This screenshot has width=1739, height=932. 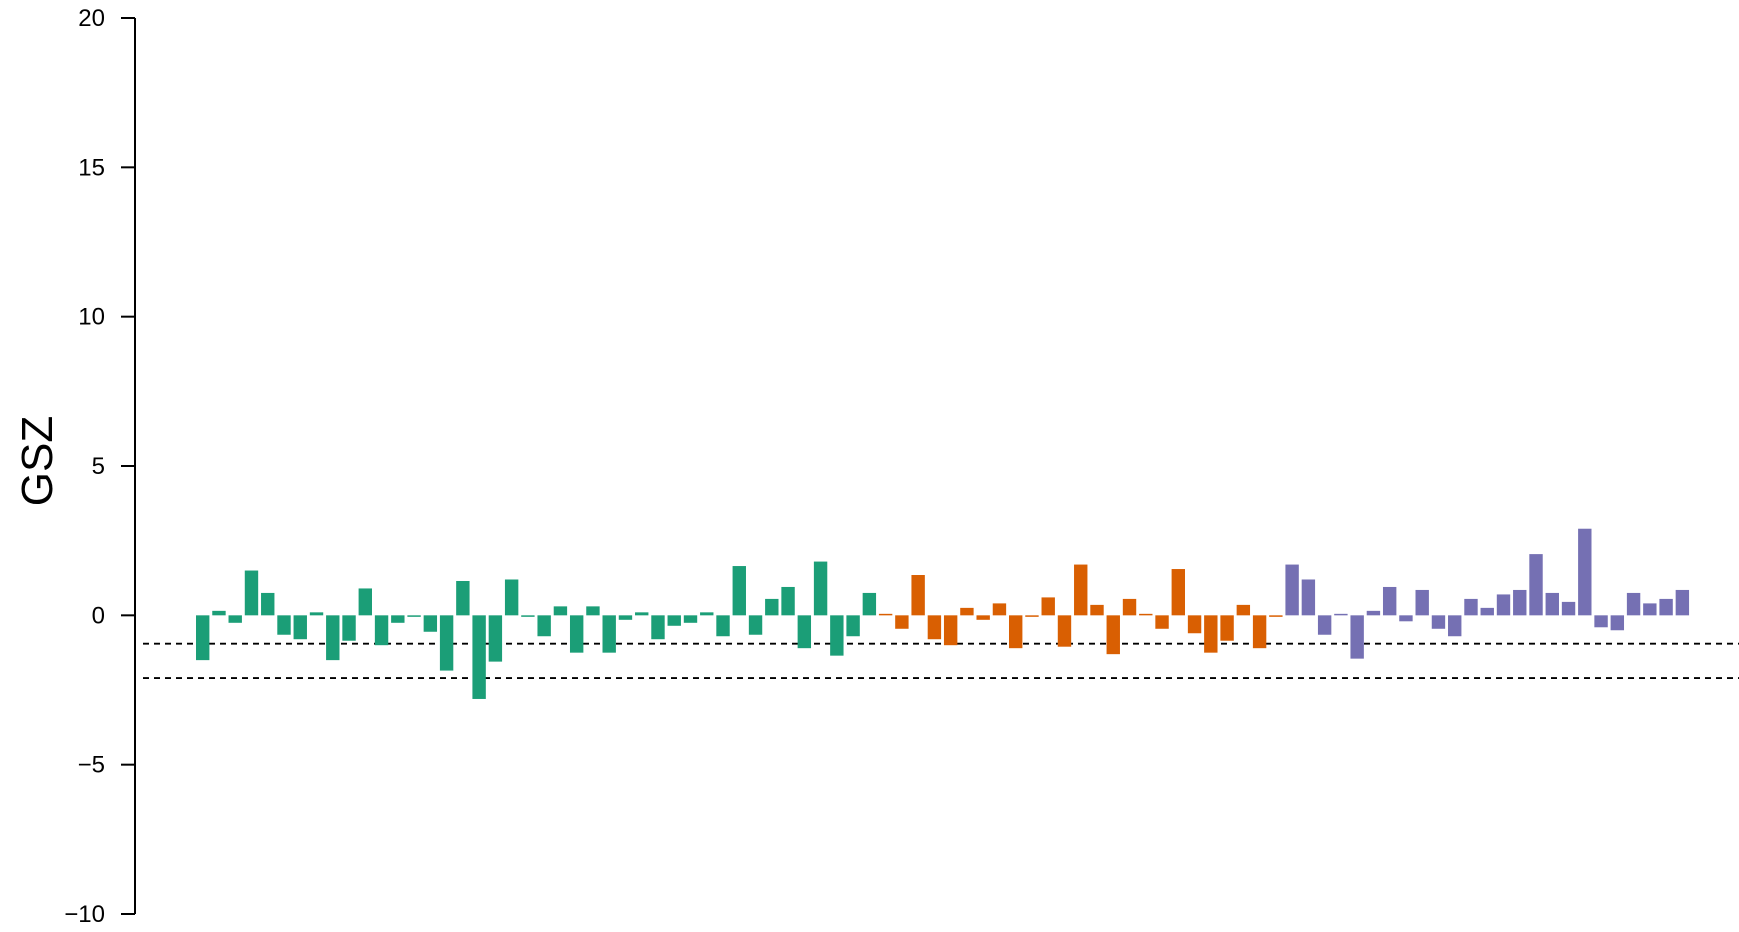 I want to click on y-tick-label: −5, so click(x=91, y=765).